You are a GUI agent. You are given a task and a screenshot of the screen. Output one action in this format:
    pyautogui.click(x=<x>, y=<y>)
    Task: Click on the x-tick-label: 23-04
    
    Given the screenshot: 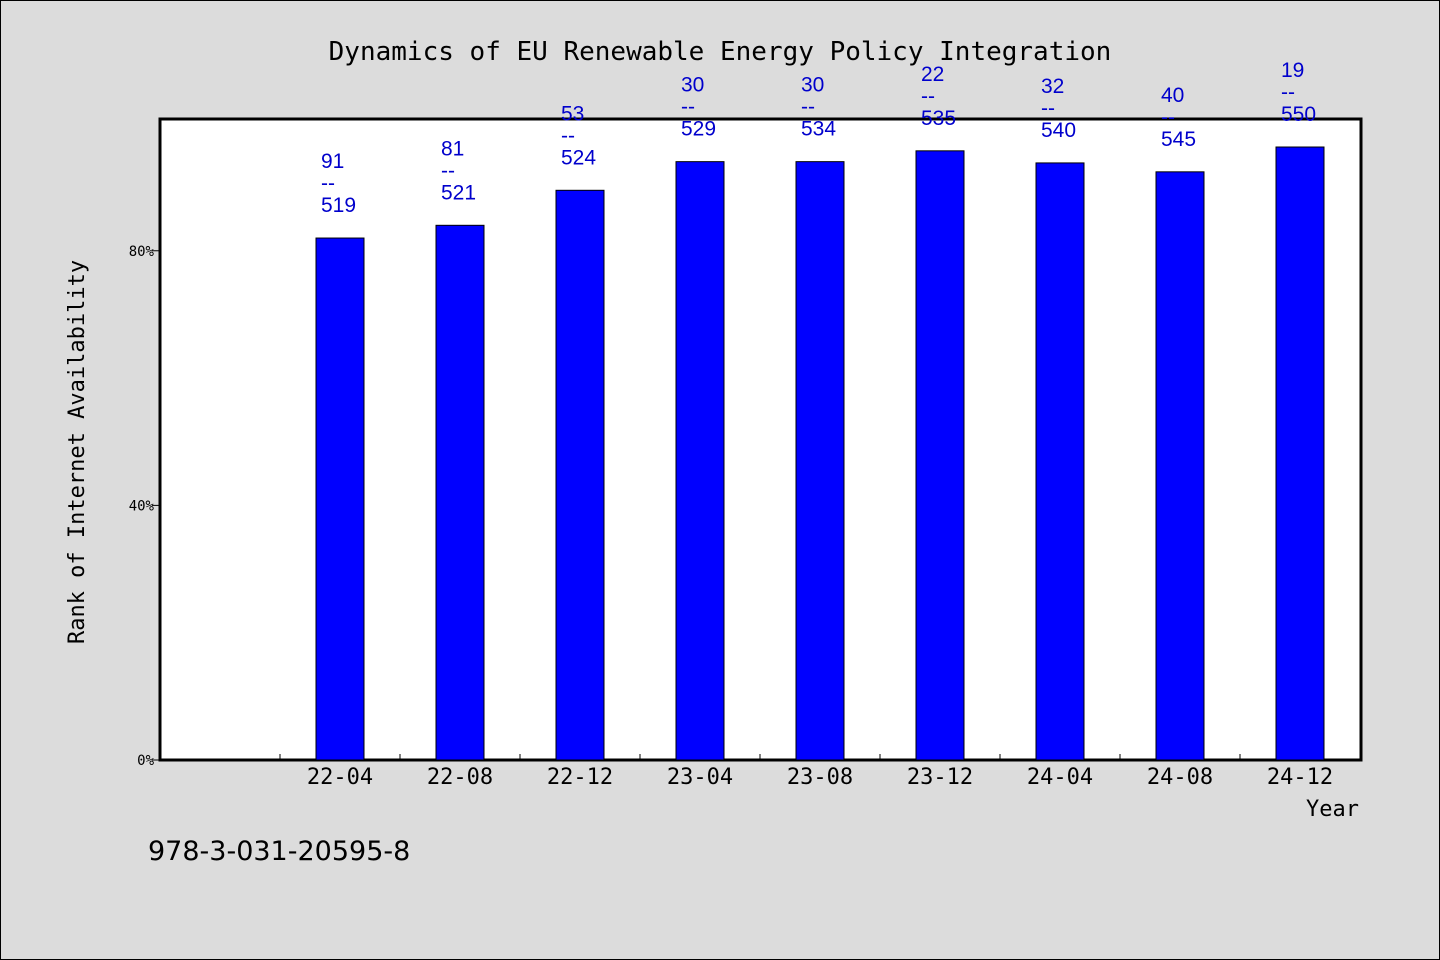 What is the action you would take?
    pyautogui.click(x=700, y=777)
    